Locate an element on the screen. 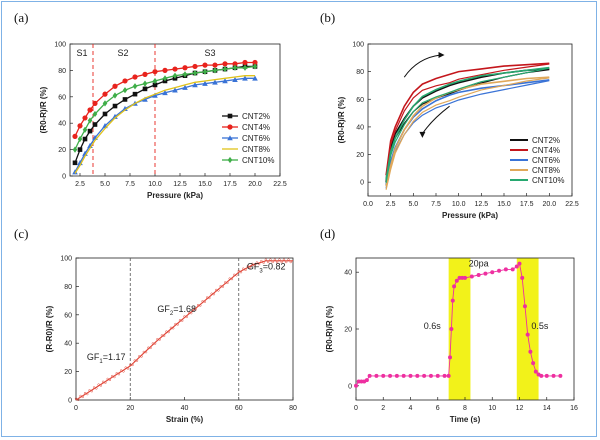  gf-subscript: 2 is located at coordinates (172, 314).